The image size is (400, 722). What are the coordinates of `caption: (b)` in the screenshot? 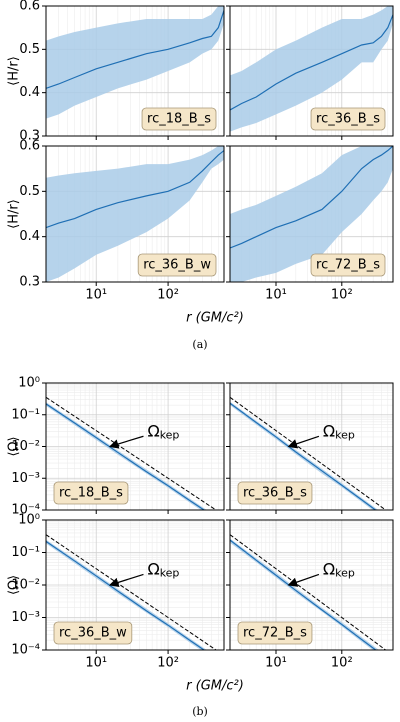 It's located at (200, 711).